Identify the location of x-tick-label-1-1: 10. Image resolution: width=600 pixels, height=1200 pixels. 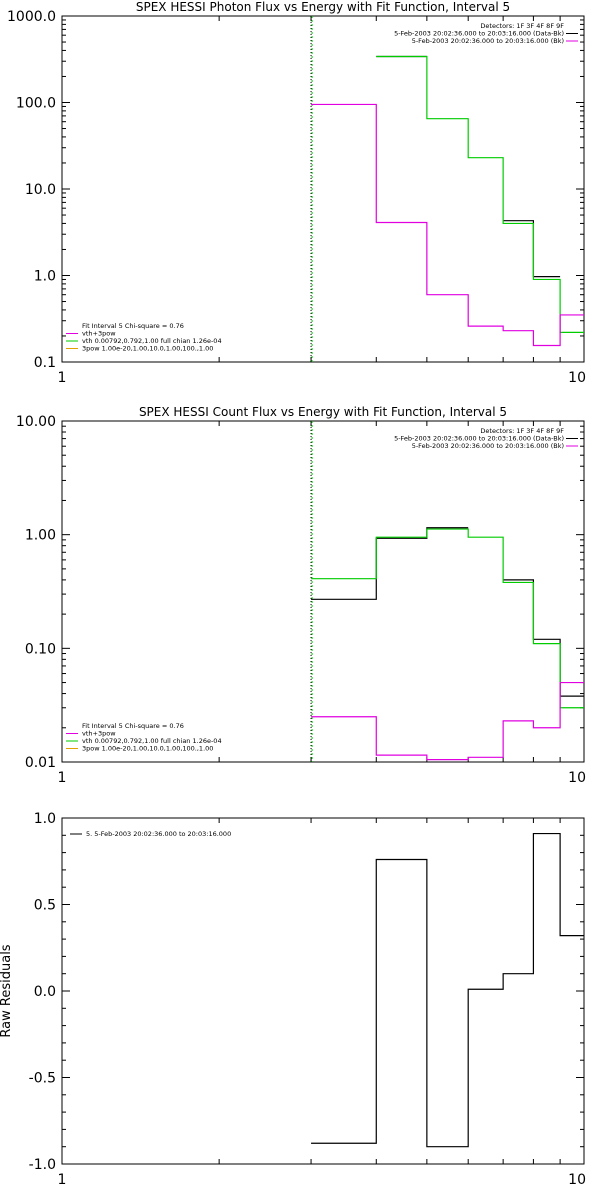
(577, 778).